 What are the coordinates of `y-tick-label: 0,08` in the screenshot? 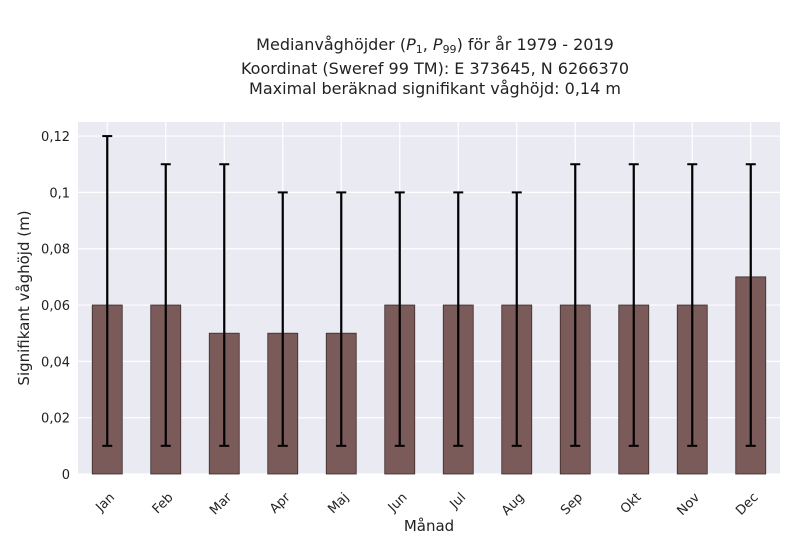 It's located at (55, 250).